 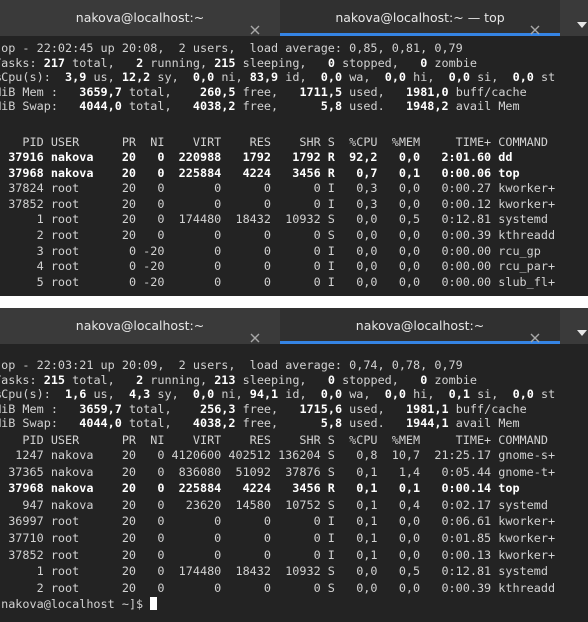 I want to click on tab-title: nakova@localhost:~, so click(x=140, y=325).